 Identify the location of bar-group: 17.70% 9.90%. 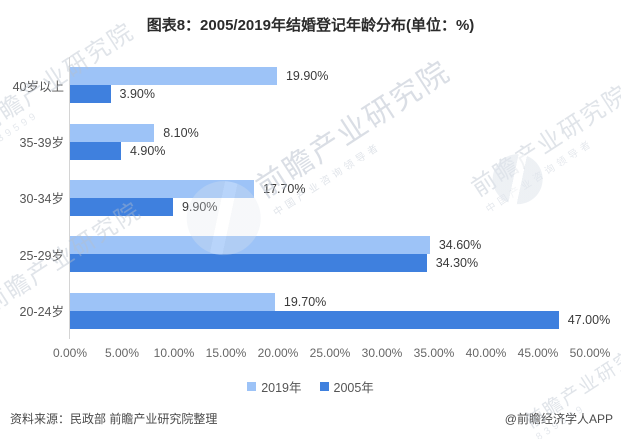
(330, 198).